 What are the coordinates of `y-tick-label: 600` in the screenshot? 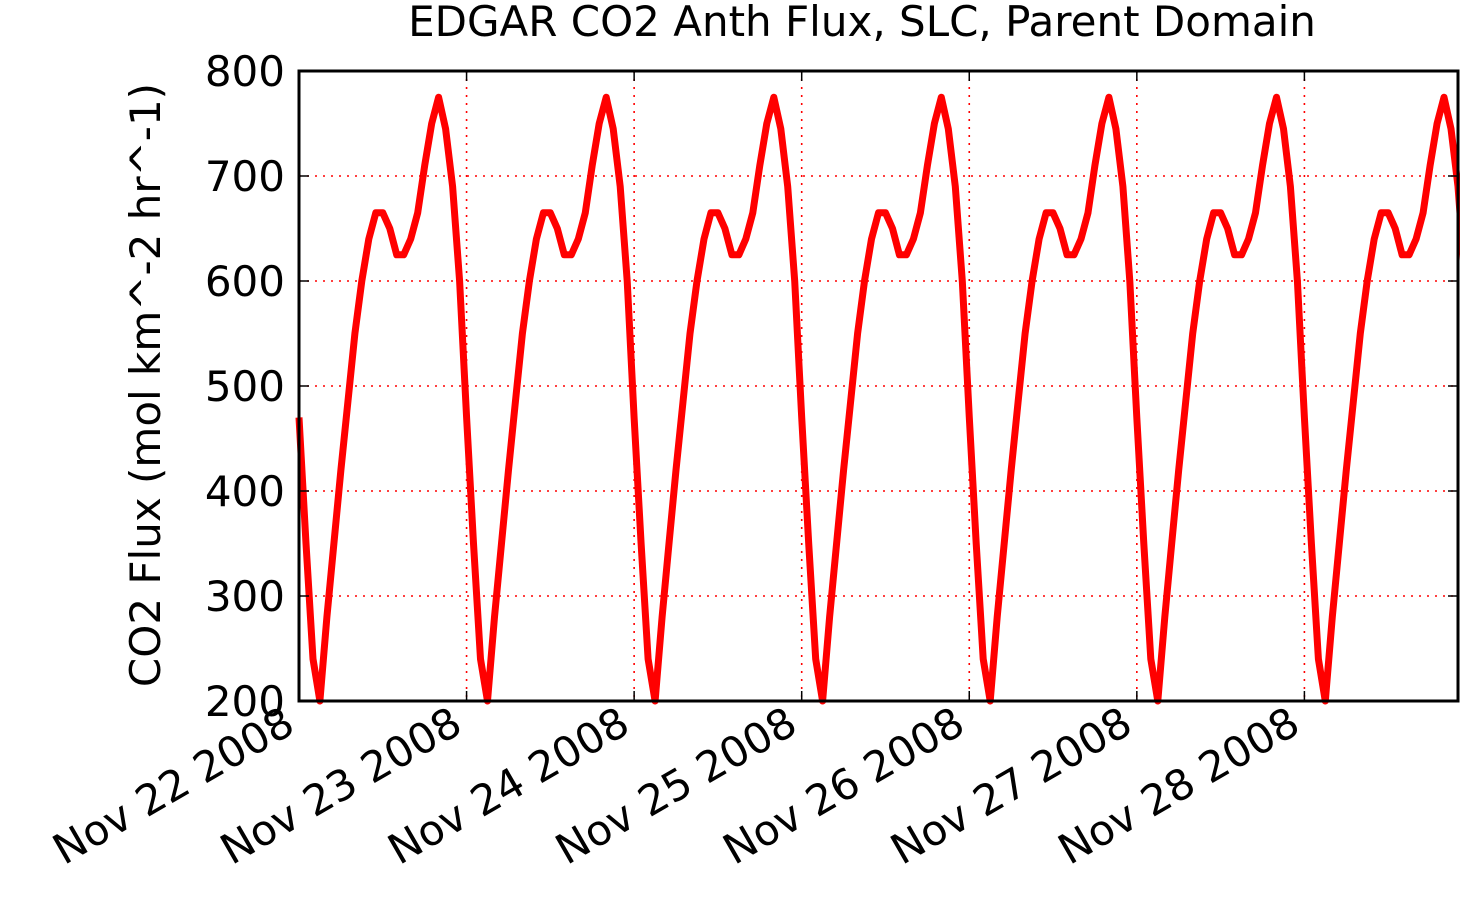 It's located at (245, 281).